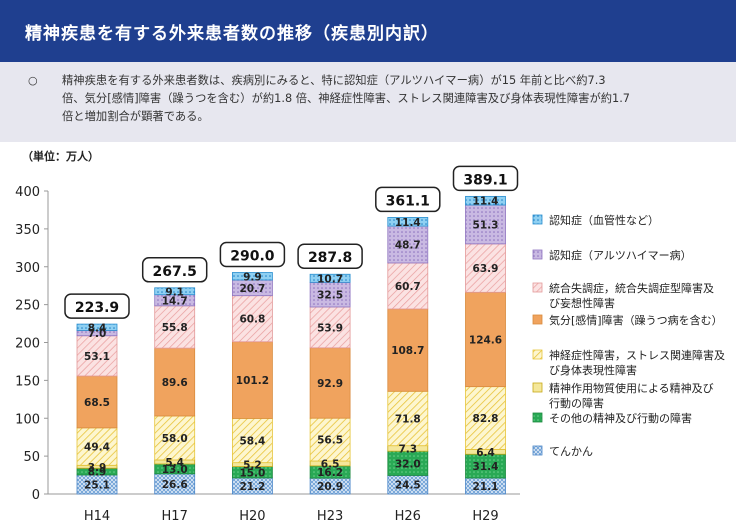 The width and height of the screenshot is (736, 525). I want to click on segment-value-label: 32.5, so click(330, 296).